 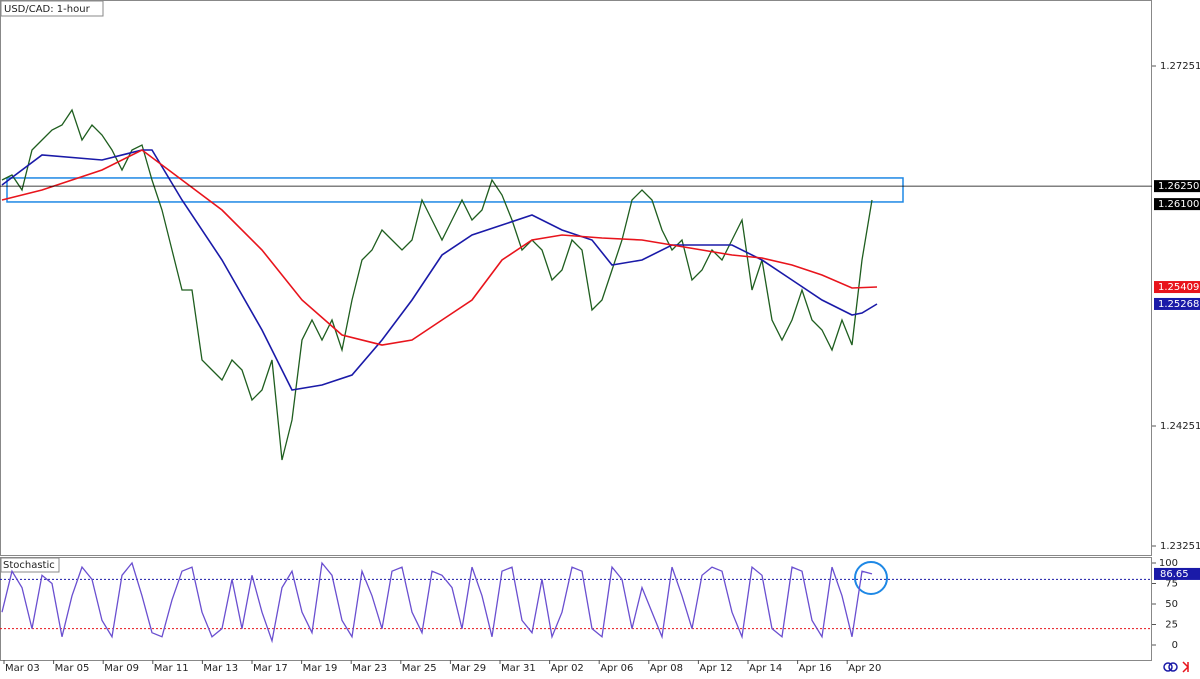 What do you see at coordinates (871, 578) in the screenshot?
I see `highlight-circle` at bounding box center [871, 578].